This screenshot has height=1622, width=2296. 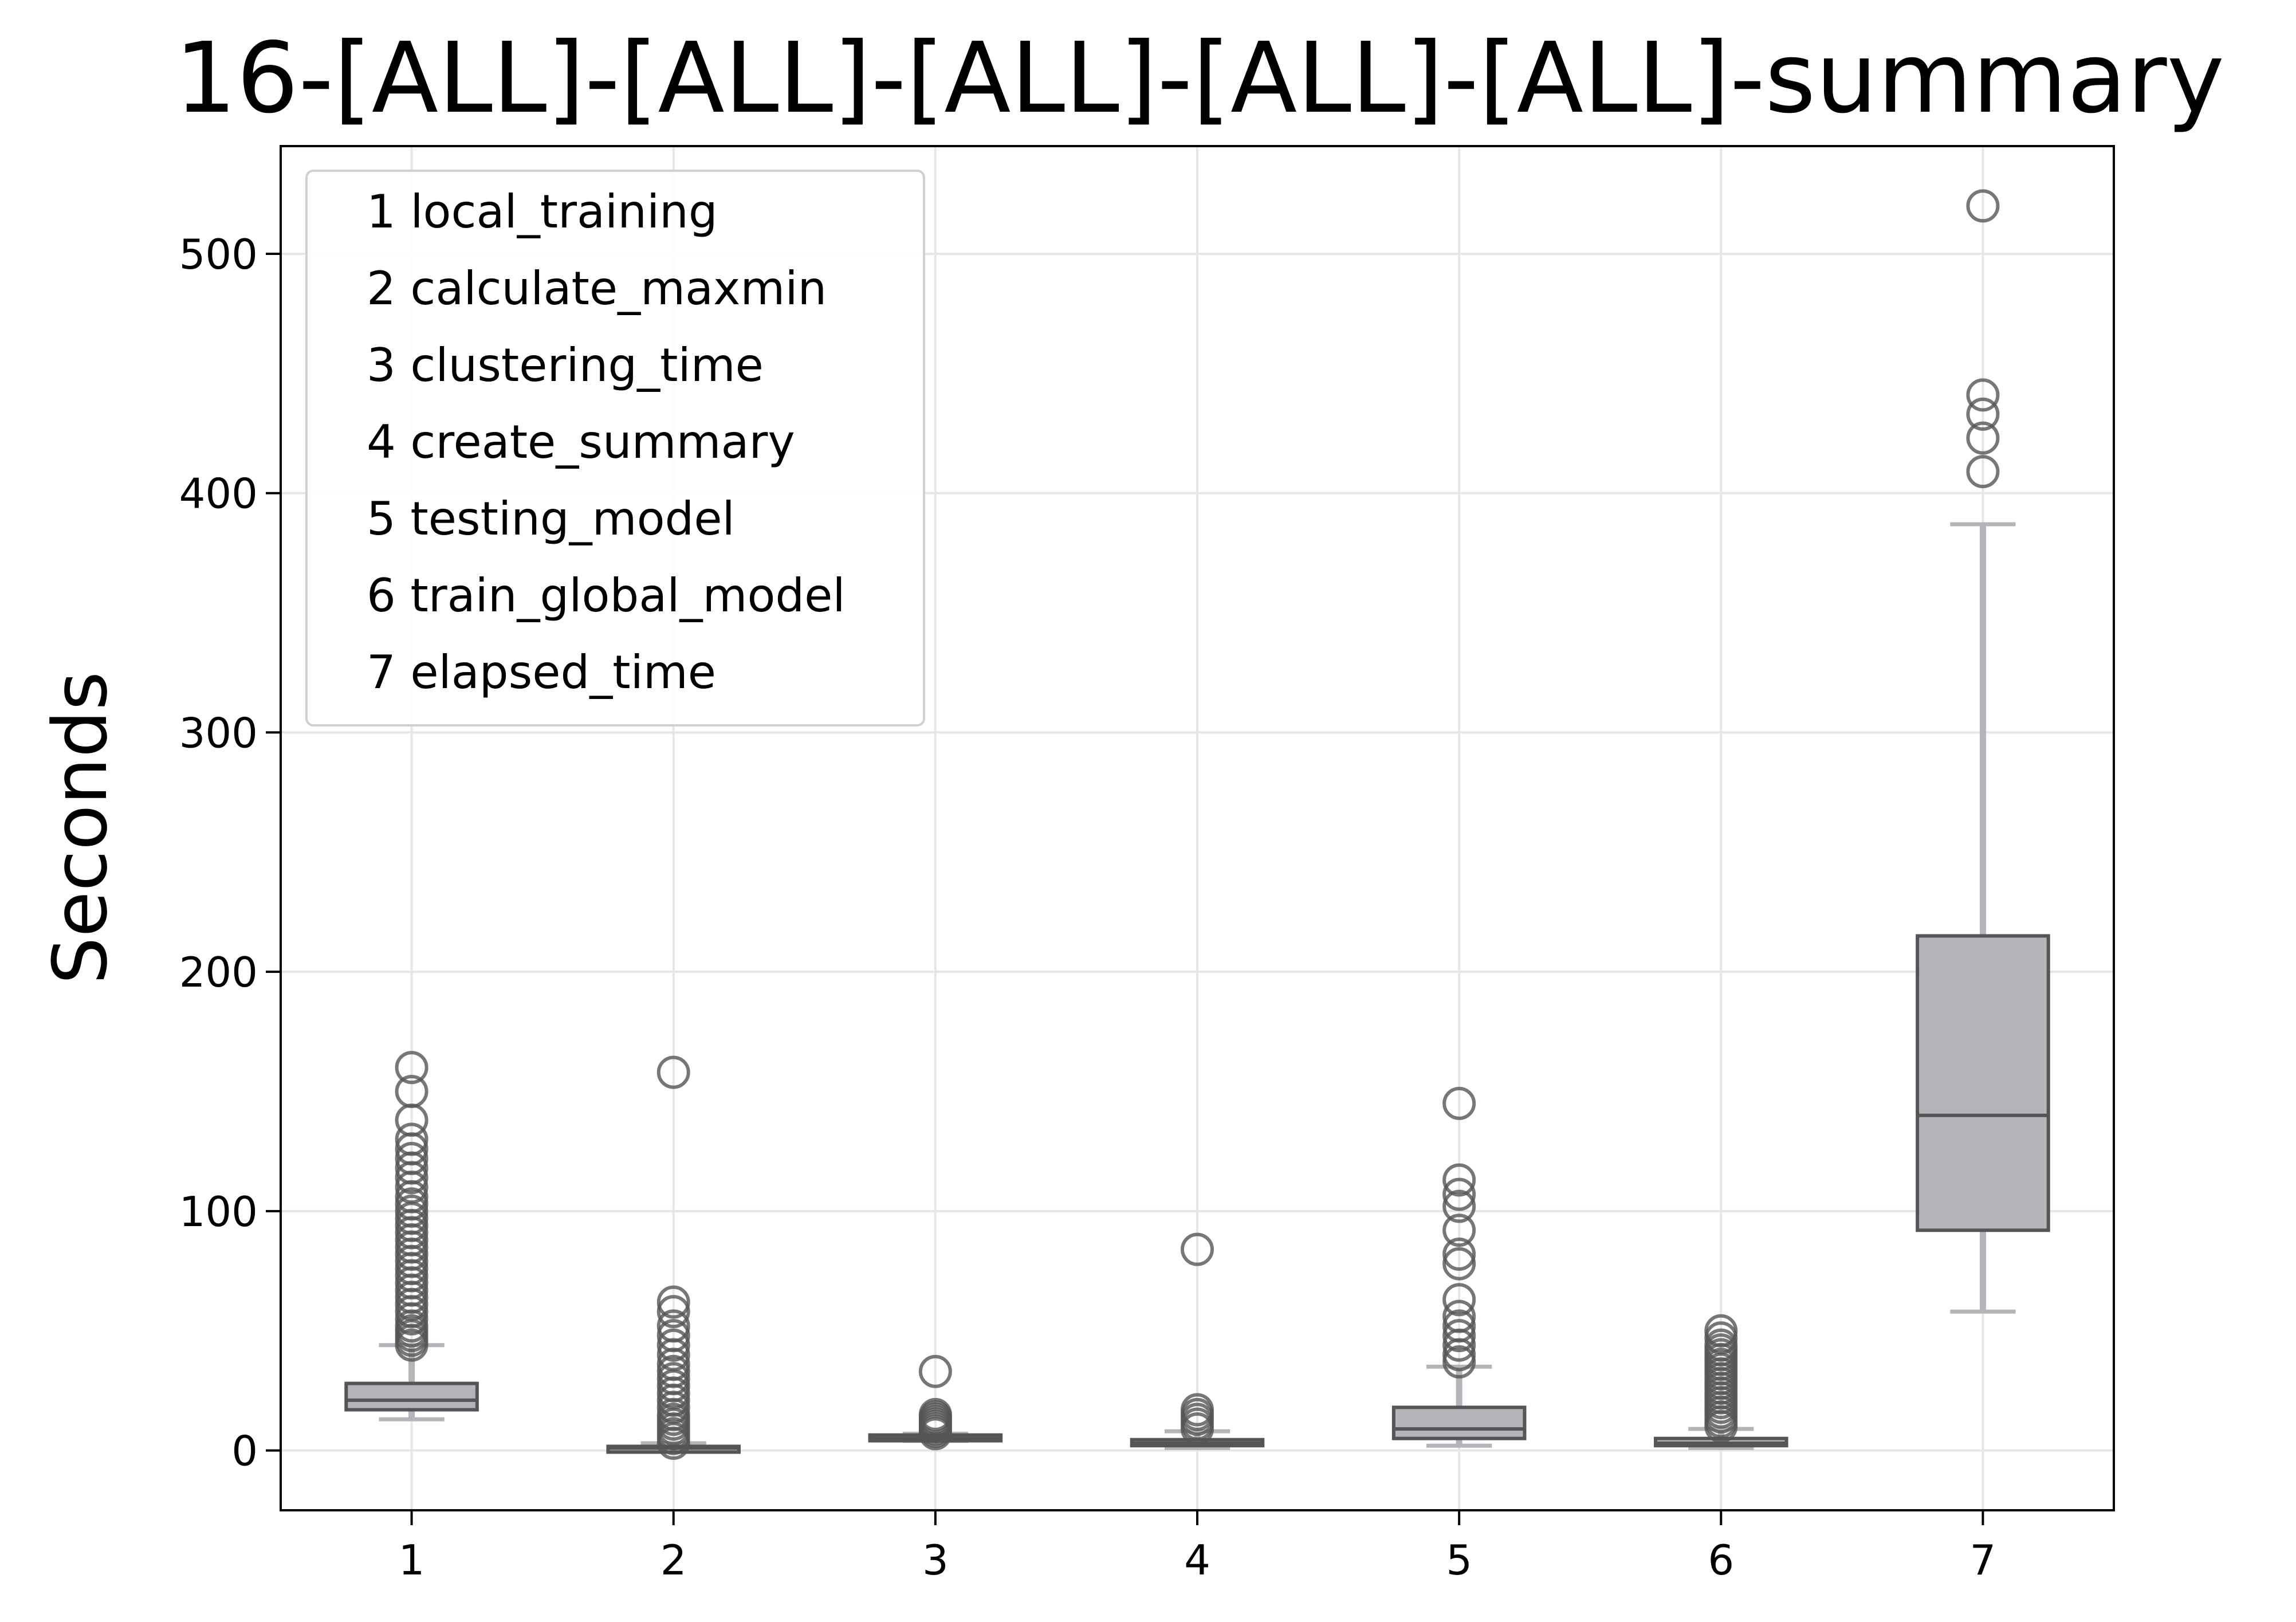 I want to click on x-tick-label: 6, so click(x=1721, y=1560).